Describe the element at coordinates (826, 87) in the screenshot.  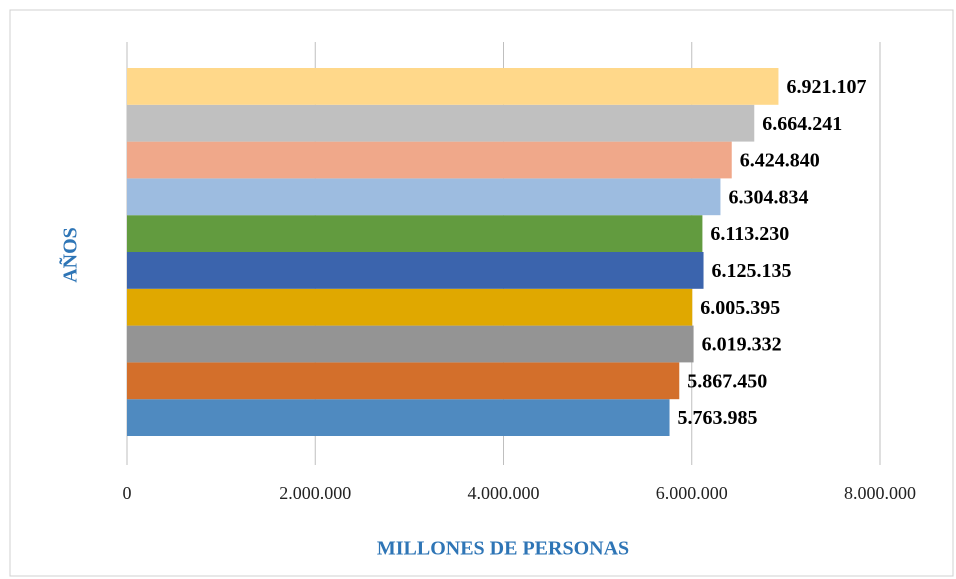
I see `value-label: 6.921.107` at that location.